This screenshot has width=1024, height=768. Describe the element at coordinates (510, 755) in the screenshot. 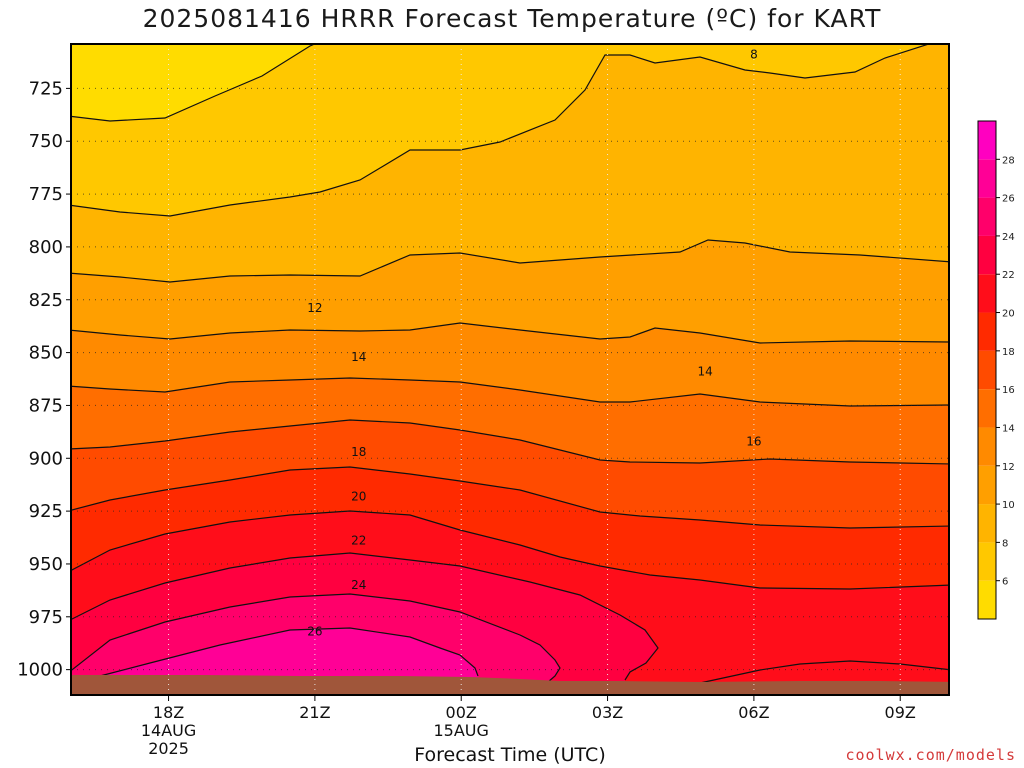

I see `x-axis-label: Forecast Time (UTC)` at that location.